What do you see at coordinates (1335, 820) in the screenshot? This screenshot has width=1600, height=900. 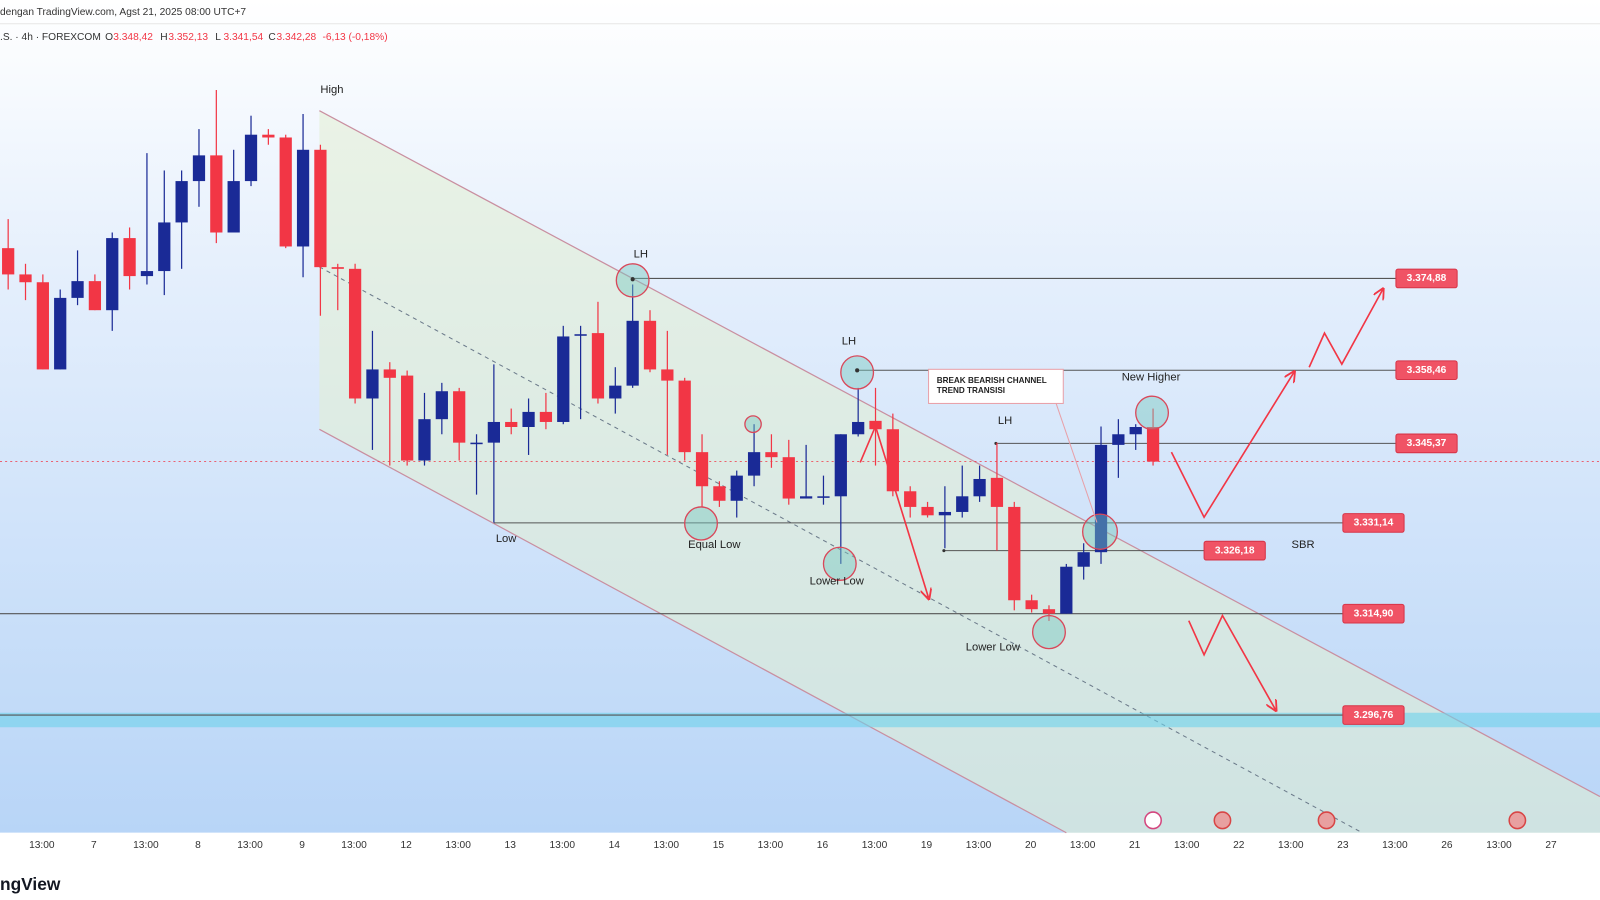 I see `event-icons` at bounding box center [1335, 820].